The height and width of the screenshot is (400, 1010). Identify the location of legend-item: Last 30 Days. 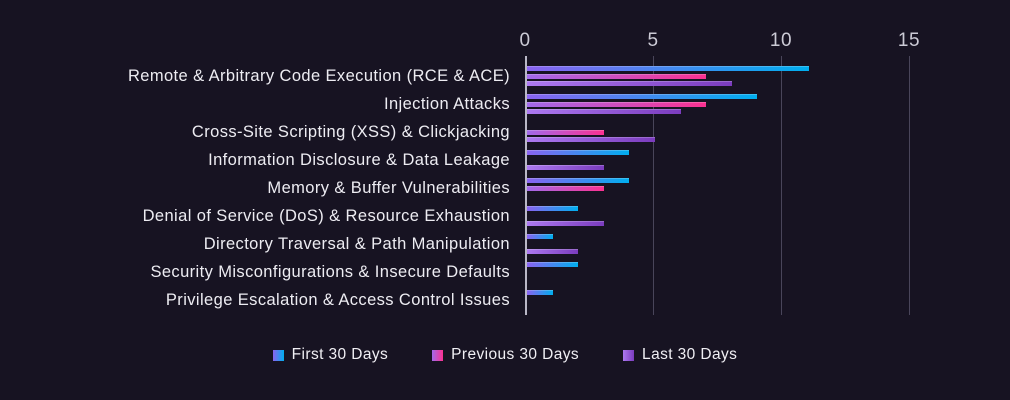
(680, 355).